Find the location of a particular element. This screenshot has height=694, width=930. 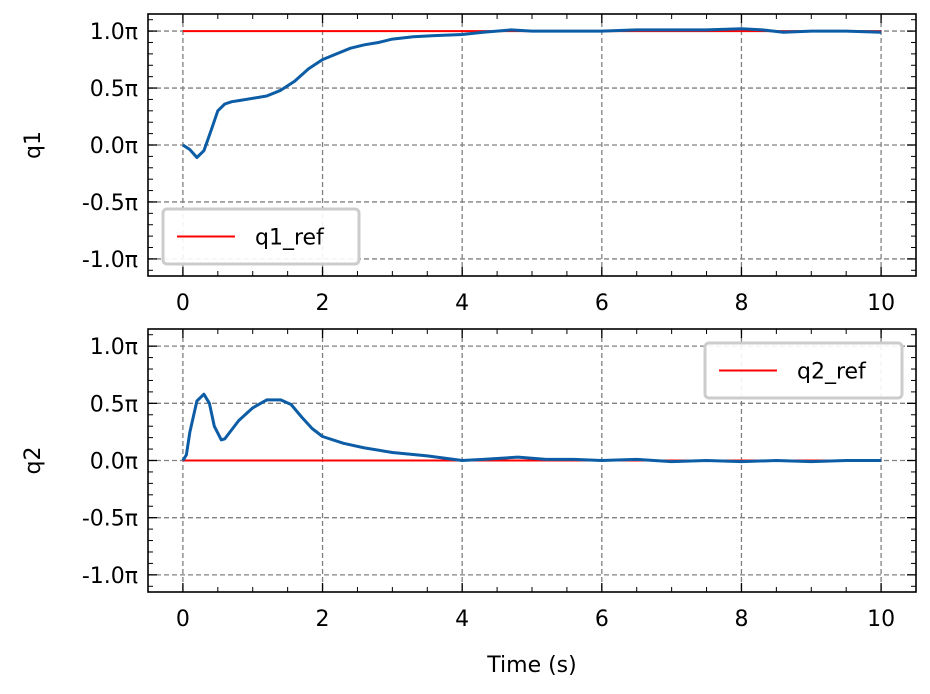

q2-legend: q2_ref is located at coordinates (803, 370).